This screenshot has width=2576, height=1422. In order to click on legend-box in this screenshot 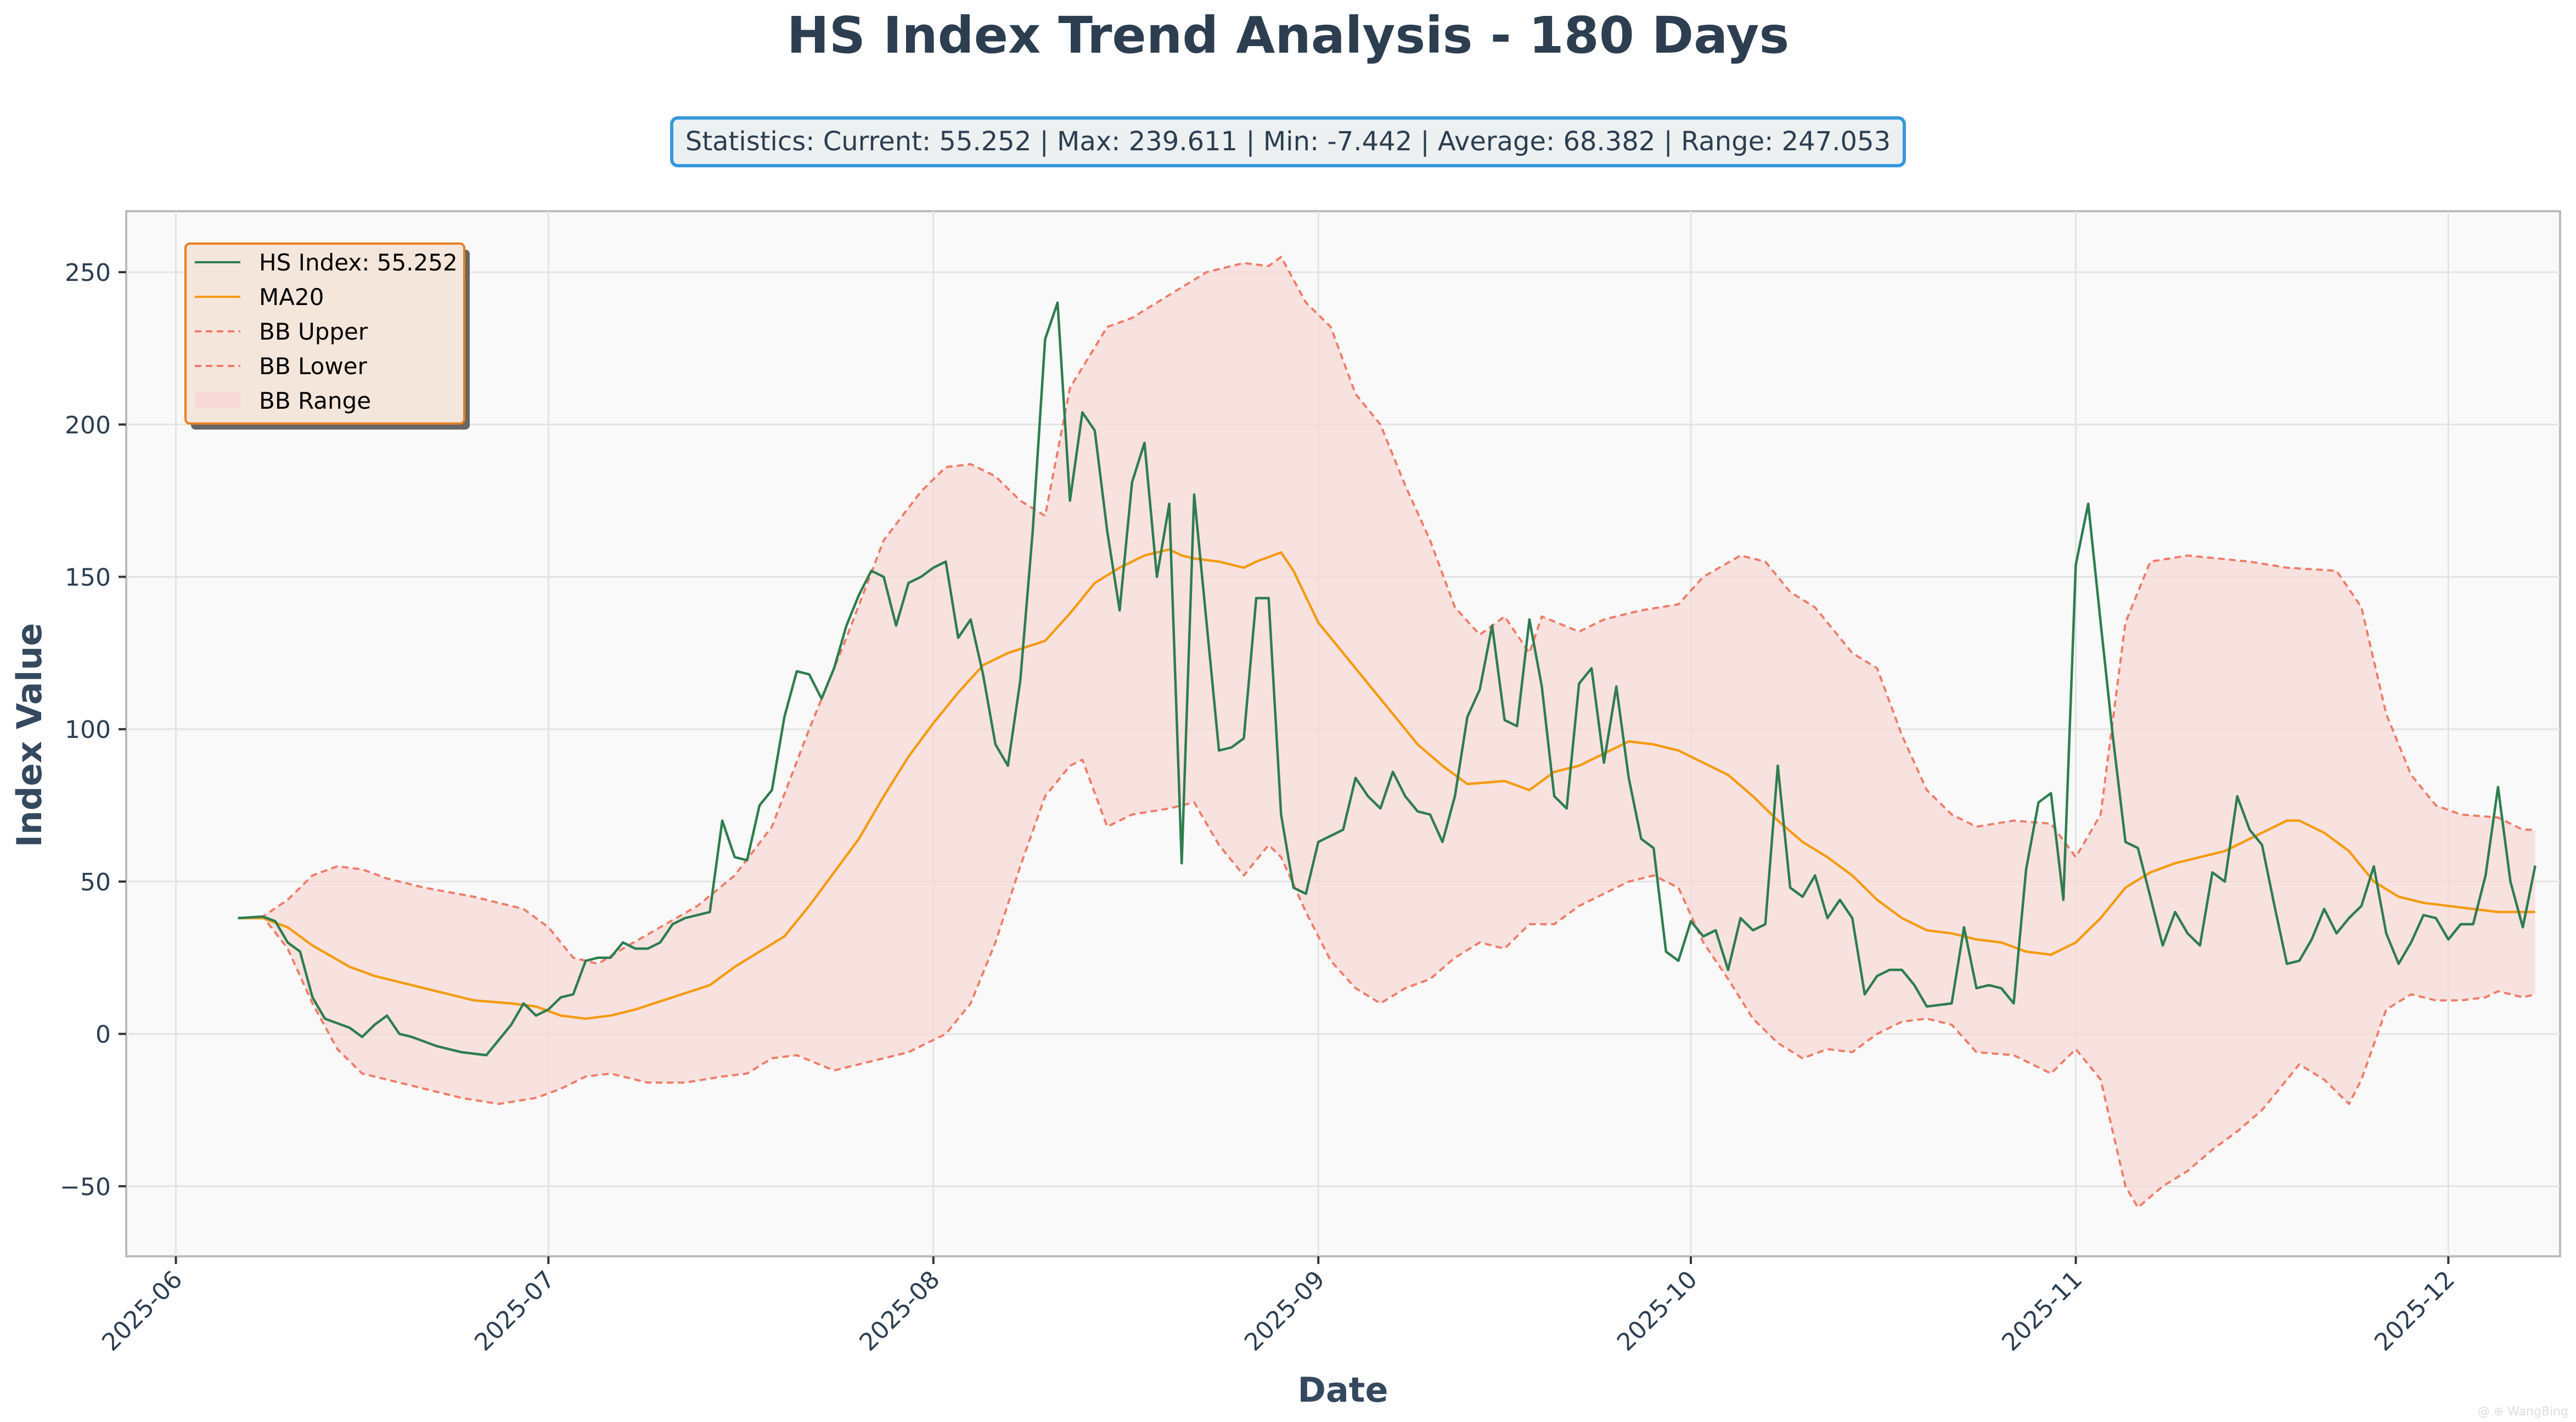, I will do `click(325, 333)`.